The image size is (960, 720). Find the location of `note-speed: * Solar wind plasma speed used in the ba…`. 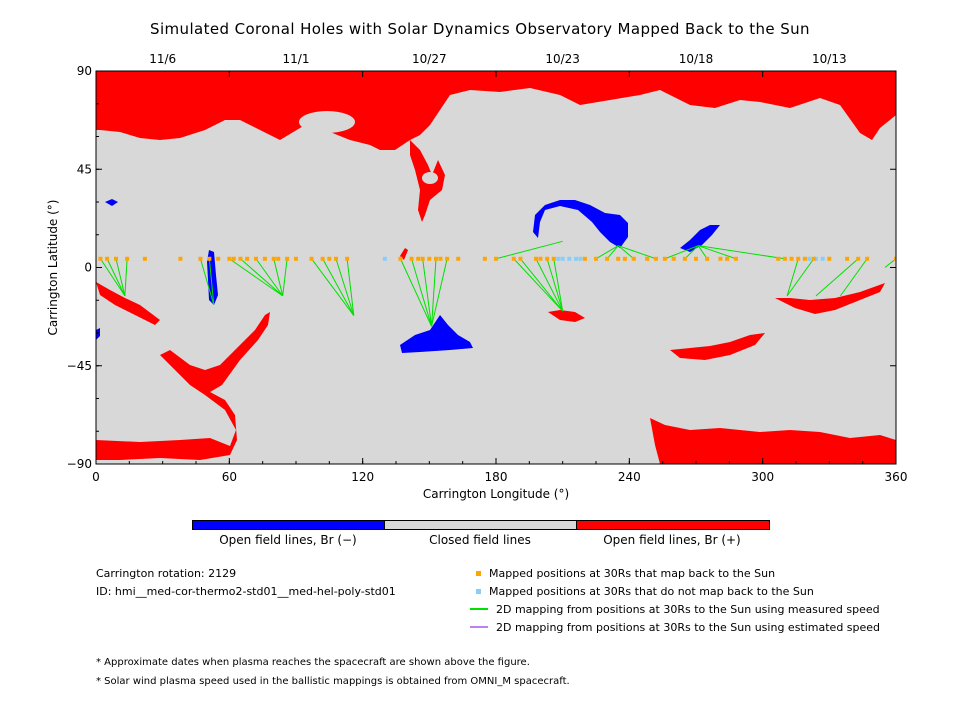

note-speed: * Solar wind plasma speed used in the ba… is located at coordinates (333, 681).